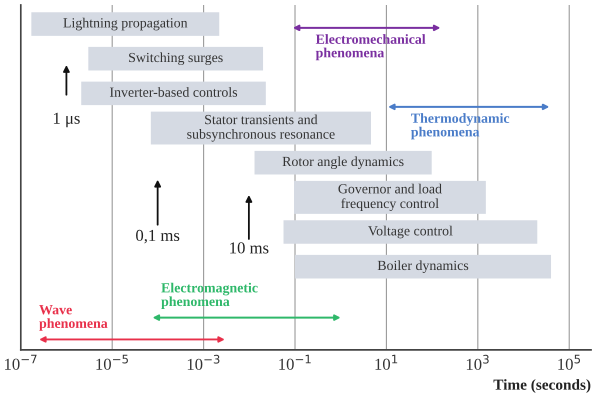 Image resolution: width=594 pixels, height=416 pixels. What do you see at coordinates (249, 248) in the screenshot?
I see `annotation: 10 ms` at bounding box center [249, 248].